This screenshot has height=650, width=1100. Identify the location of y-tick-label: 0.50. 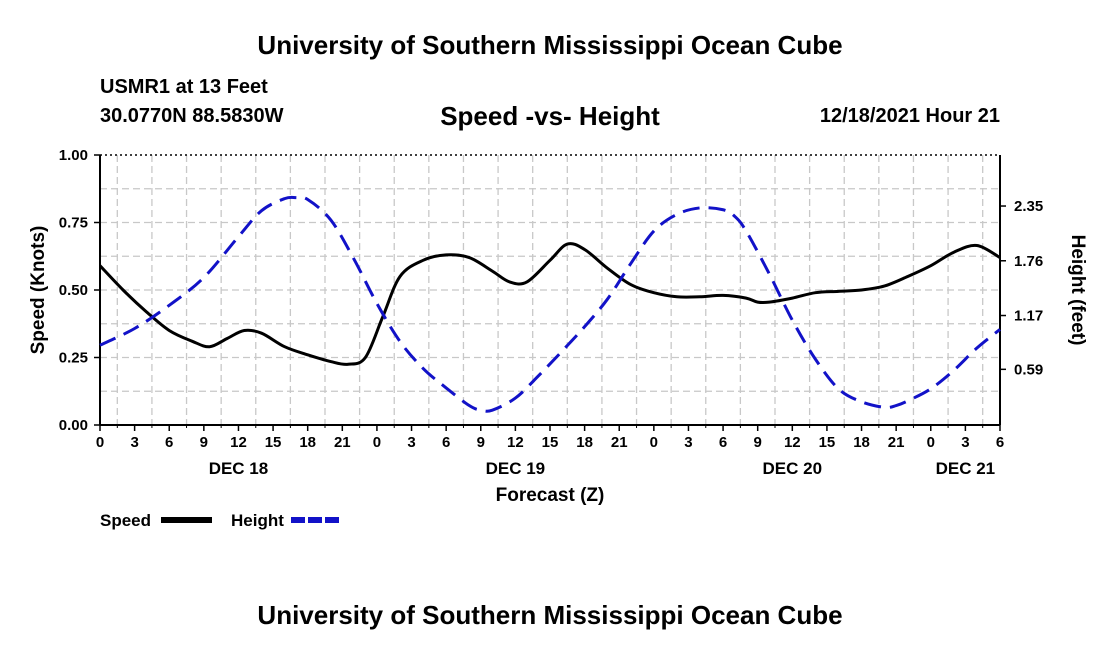
(73, 290).